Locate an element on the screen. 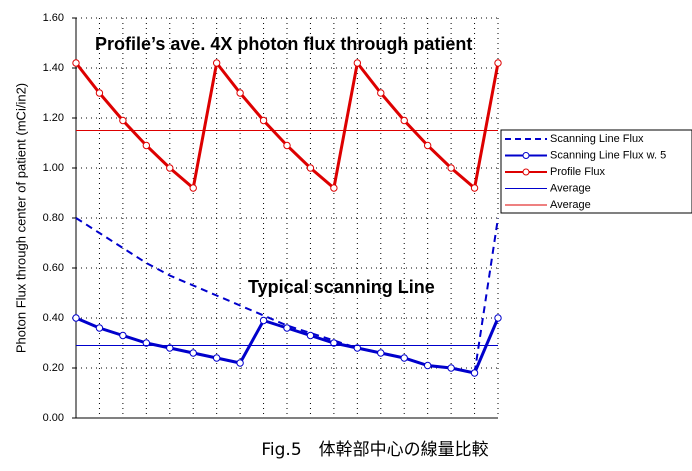 This screenshot has width=692, height=471. y-tick-label: 1.60 is located at coordinates (53, 18).